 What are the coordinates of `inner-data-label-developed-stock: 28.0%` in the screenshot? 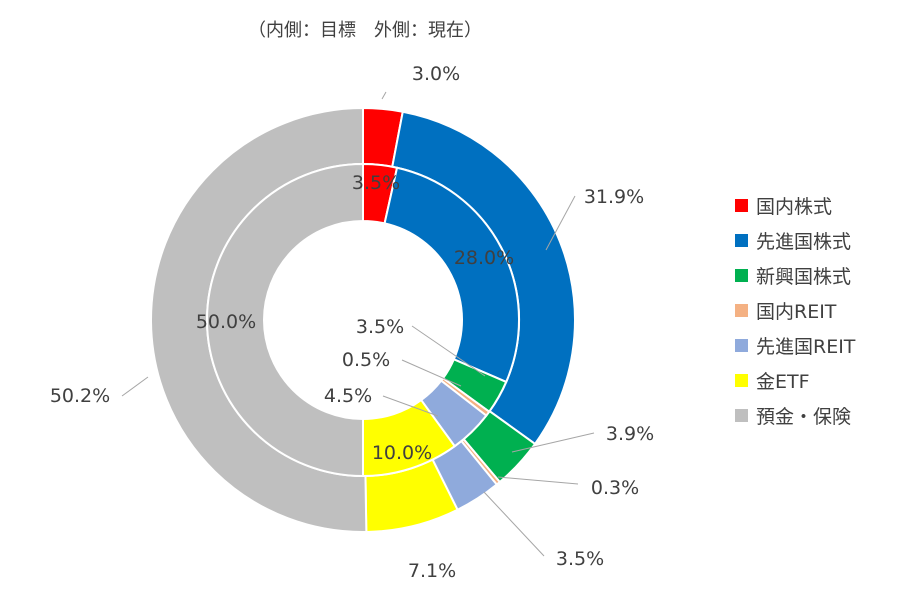 It's located at (484, 258).